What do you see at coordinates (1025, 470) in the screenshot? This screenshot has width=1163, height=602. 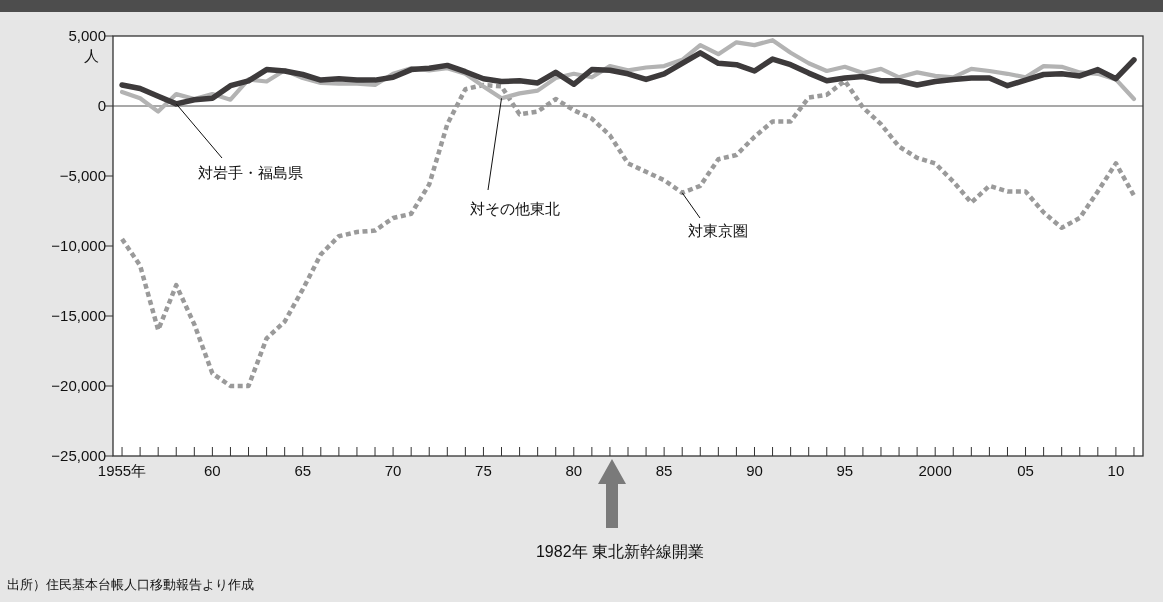 I see `x-tick-label: 05` at bounding box center [1025, 470].